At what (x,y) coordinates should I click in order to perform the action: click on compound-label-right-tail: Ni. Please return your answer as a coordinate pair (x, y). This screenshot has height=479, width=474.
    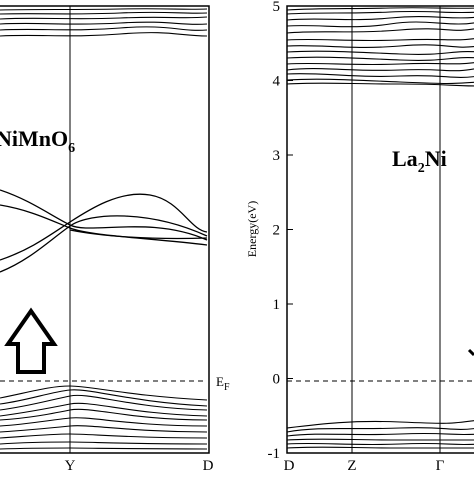
    Looking at the image, I should click on (436, 158).